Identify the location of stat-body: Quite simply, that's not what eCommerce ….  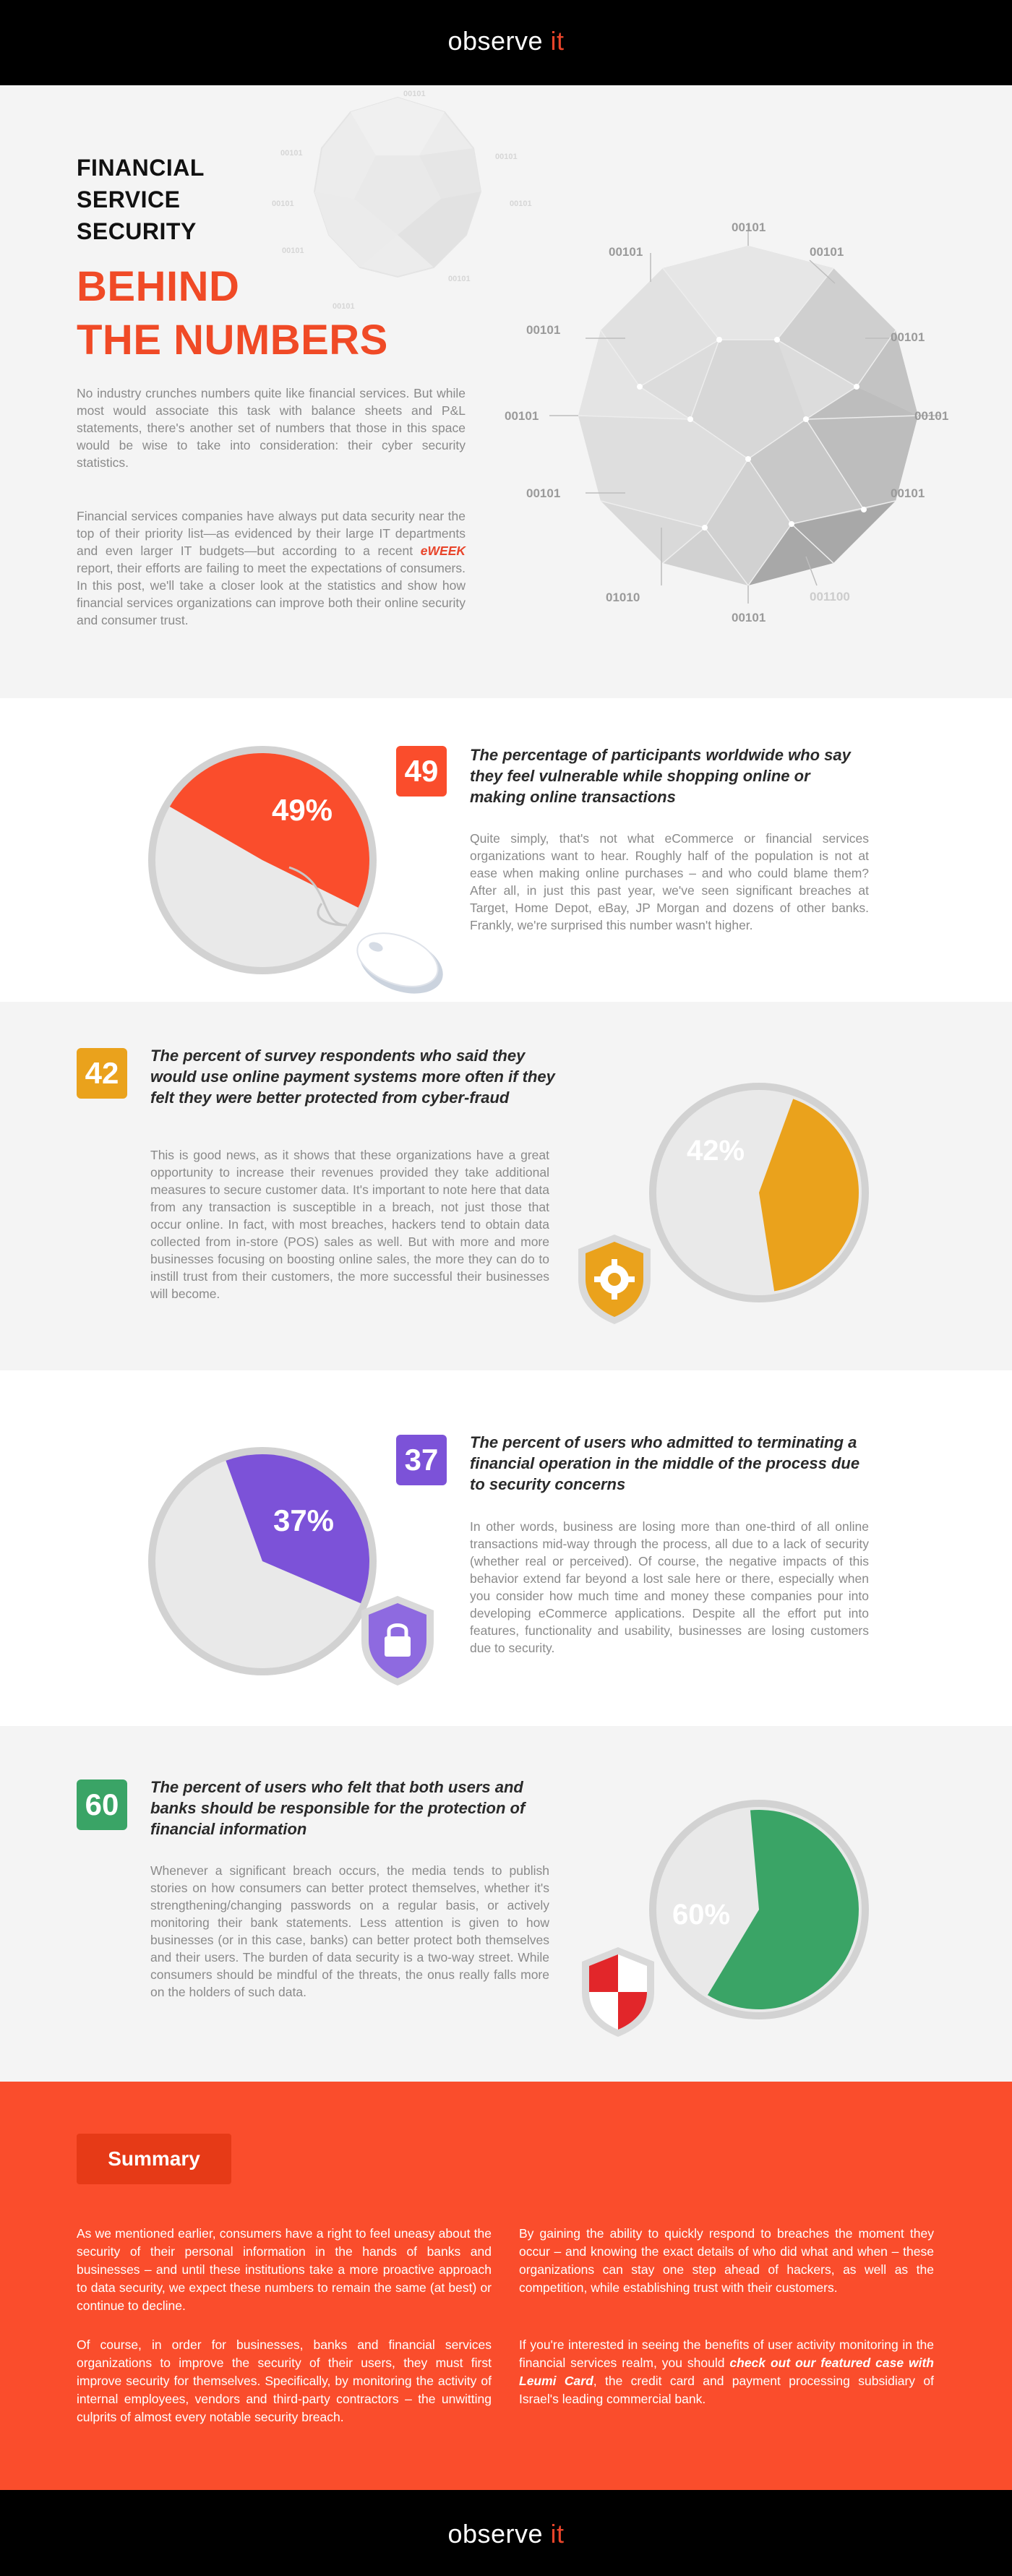
(669, 882).